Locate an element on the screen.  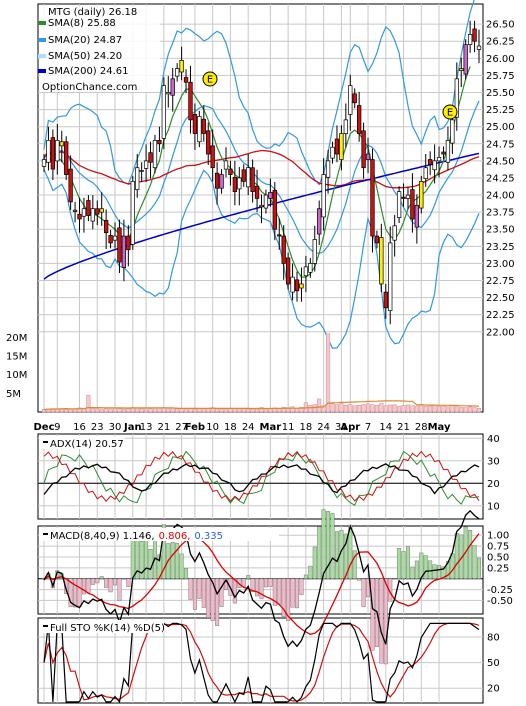
x-tick-label: 21 is located at coordinates (163, 427).